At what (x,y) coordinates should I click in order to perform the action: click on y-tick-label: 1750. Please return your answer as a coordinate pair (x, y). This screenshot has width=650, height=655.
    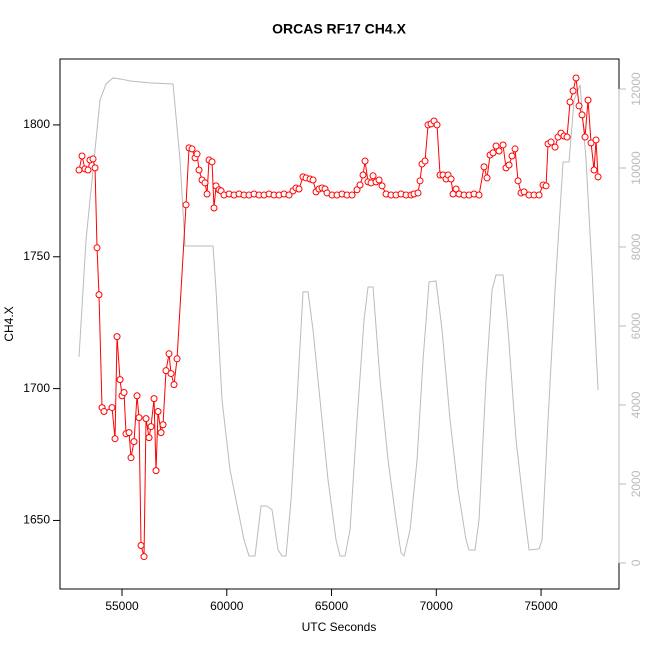
    Looking at the image, I should click on (36, 256).